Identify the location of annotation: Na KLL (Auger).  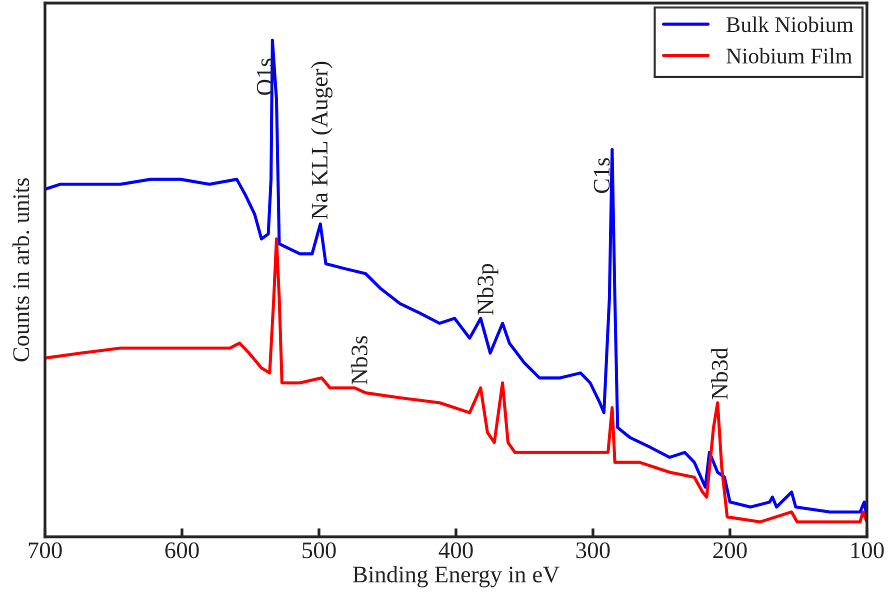
(321, 141).